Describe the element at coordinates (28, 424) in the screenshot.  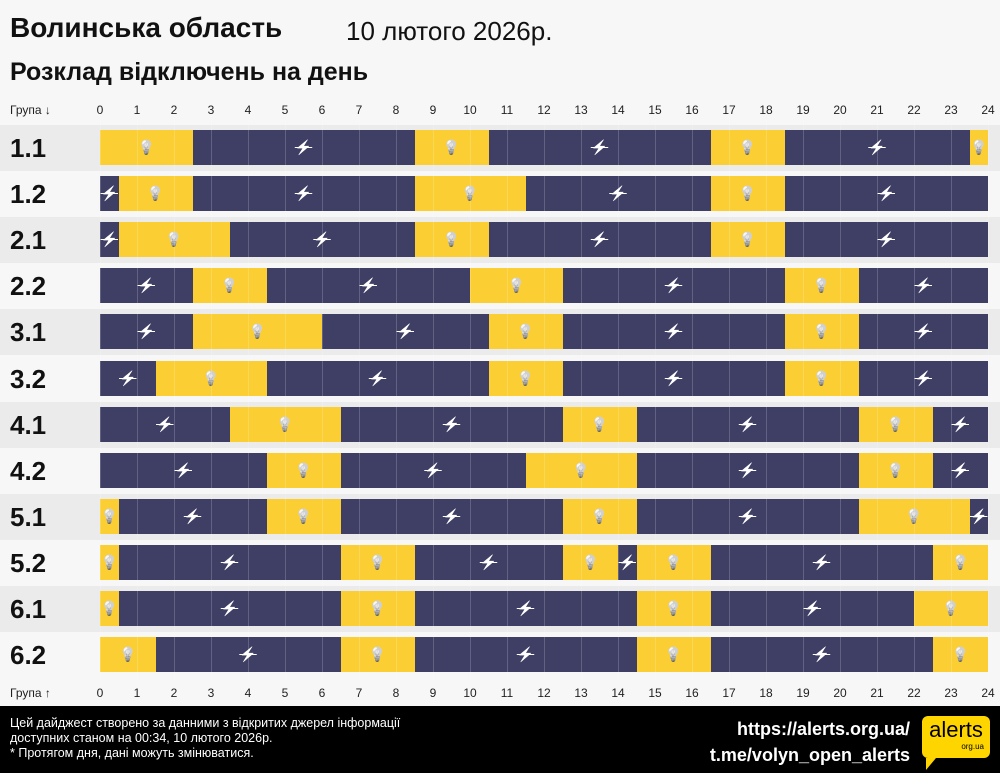
I see `group-name: 4.1` at that location.